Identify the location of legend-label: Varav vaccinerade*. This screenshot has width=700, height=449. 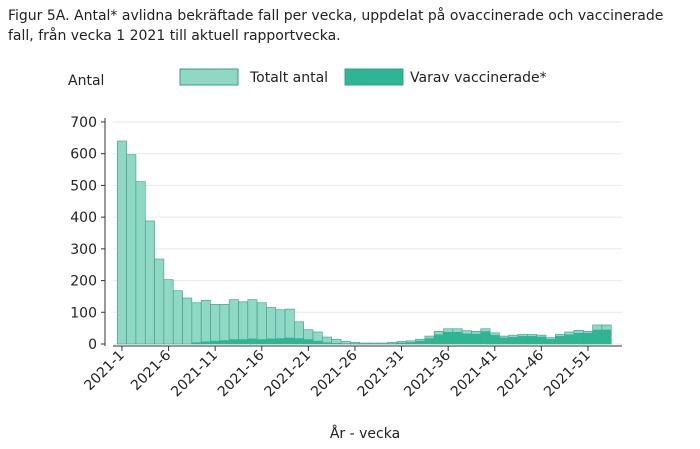
(478, 78).